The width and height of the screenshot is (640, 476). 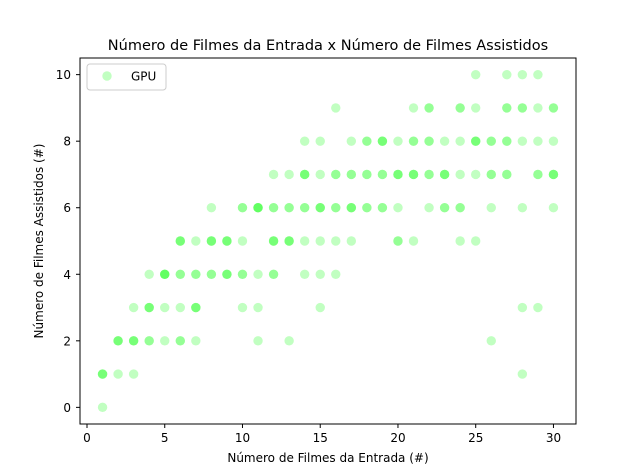 I want to click on y-tick-label: 2, so click(x=67, y=341).